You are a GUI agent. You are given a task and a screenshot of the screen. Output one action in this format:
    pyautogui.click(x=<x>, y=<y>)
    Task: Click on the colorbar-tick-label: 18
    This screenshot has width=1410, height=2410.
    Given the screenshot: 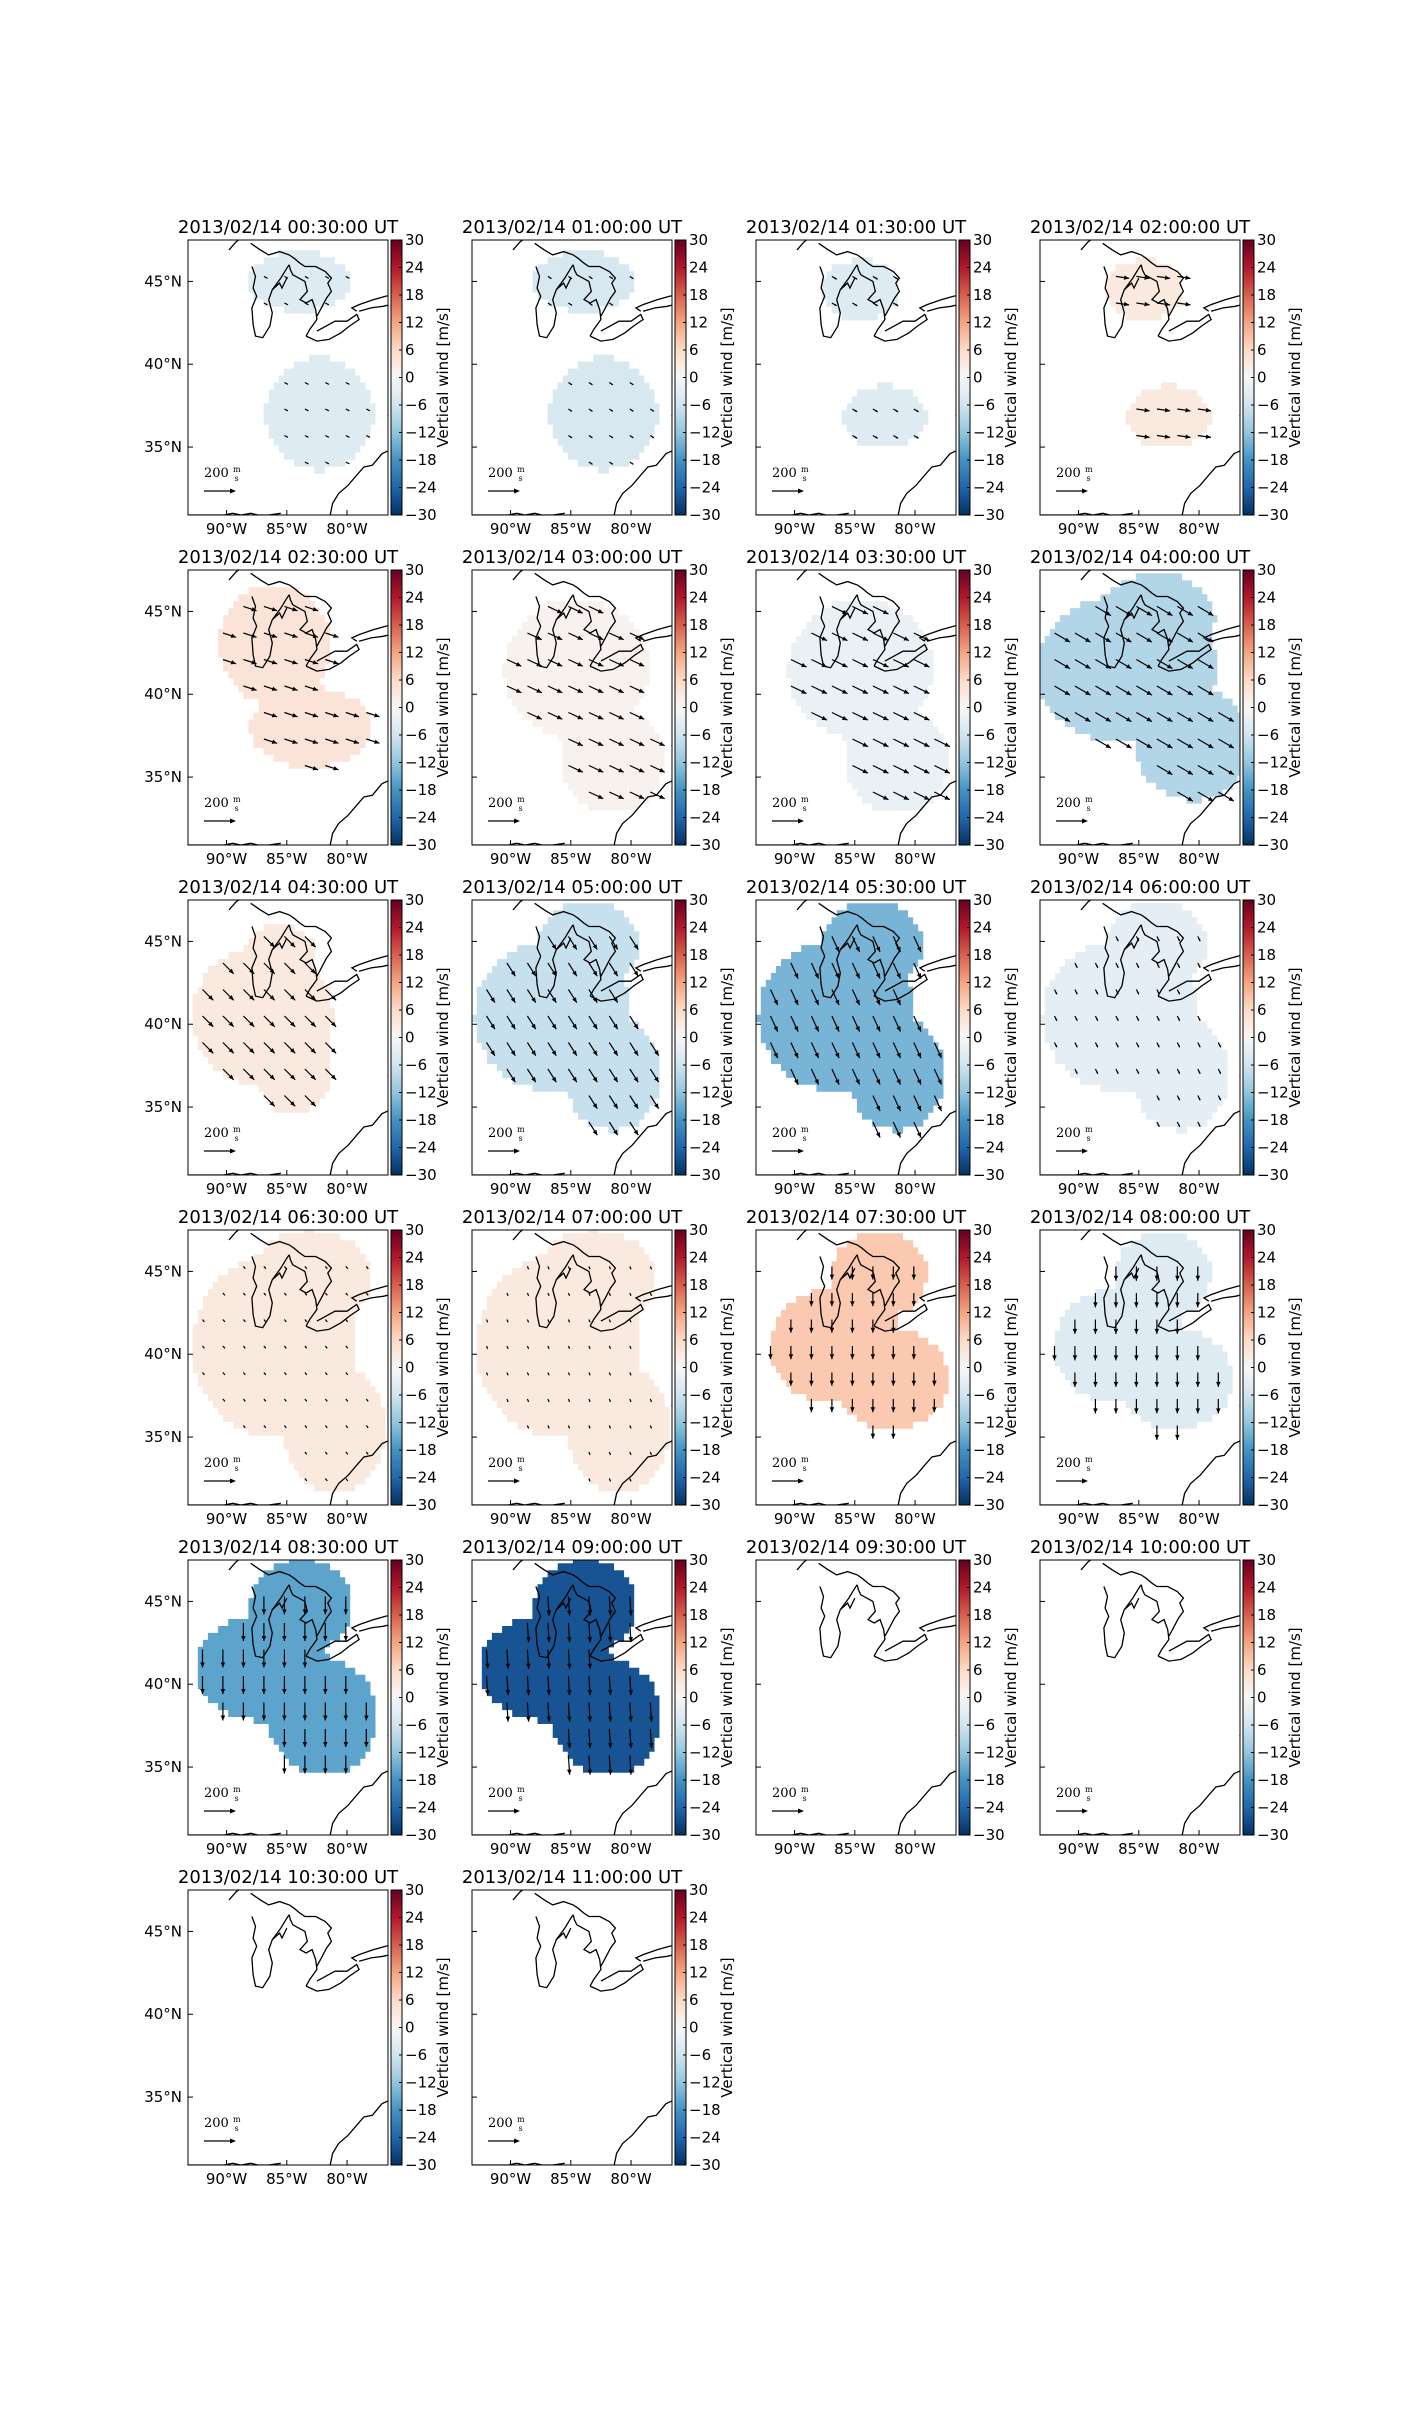 What is the action you would take?
    pyautogui.click(x=1266, y=625)
    